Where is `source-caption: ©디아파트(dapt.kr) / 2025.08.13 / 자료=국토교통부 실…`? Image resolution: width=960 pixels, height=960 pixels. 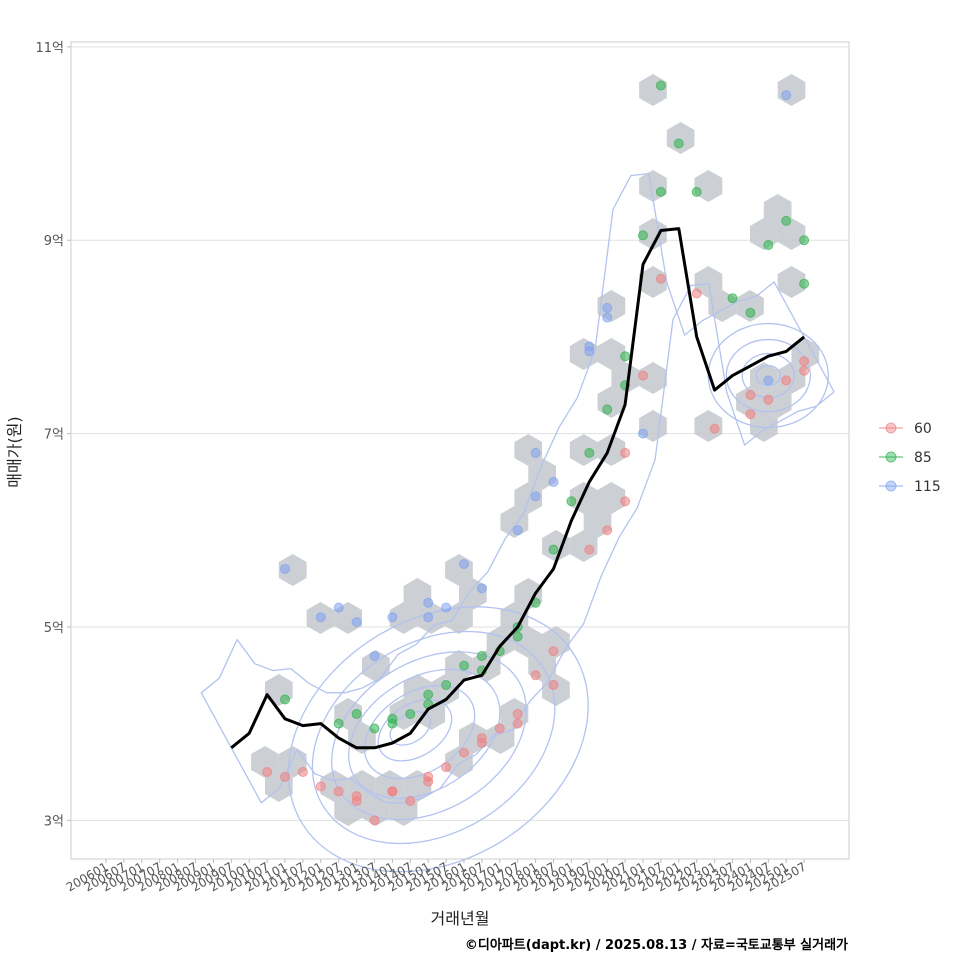 source-caption: ©디아파트(dapt.kr) / 2025.08.13 / 자료=국토교통부 실… is located at coordinates (656, 945).